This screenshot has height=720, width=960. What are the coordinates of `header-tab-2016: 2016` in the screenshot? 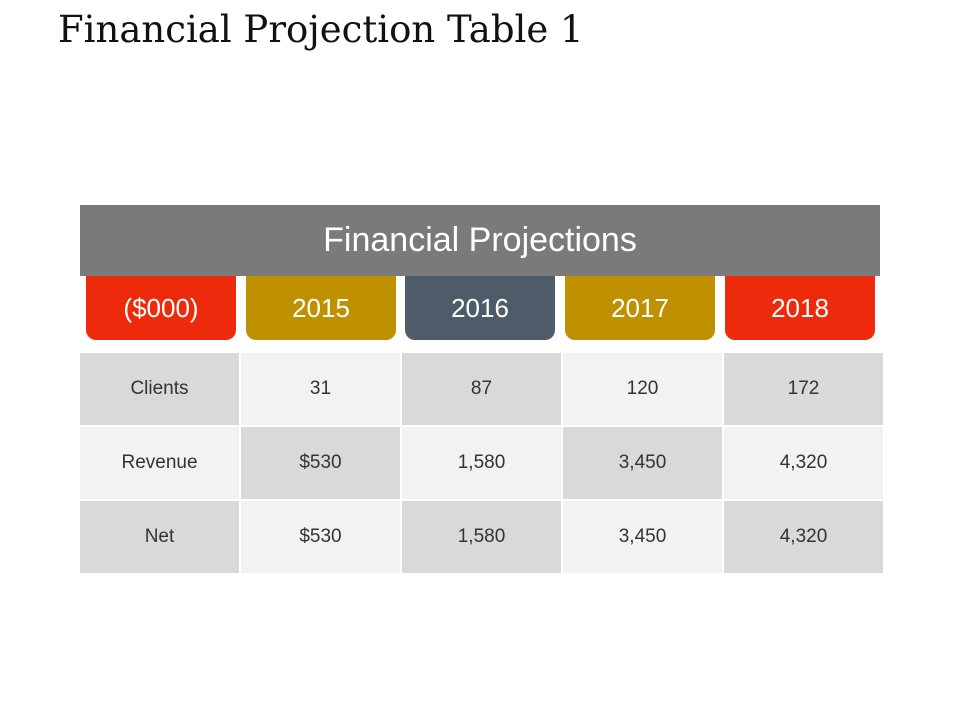 It's located at (480, 304).